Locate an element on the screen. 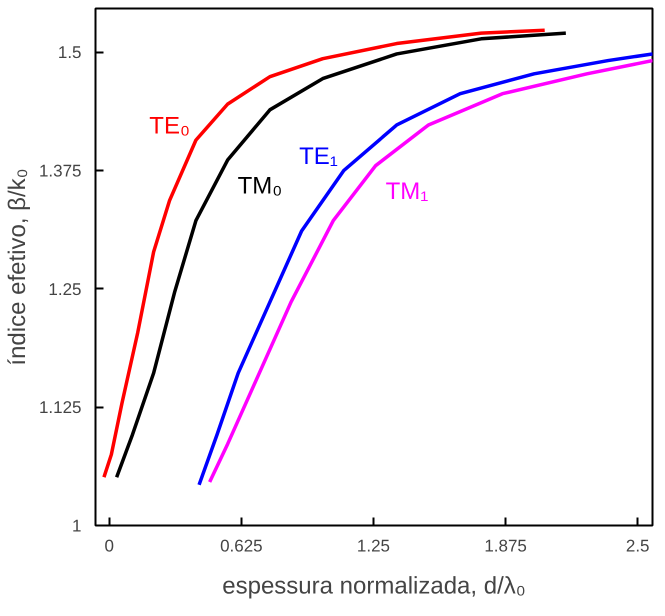 The image size is (665, 616). series-label: TM₀ is located at coordinates (260, 186).